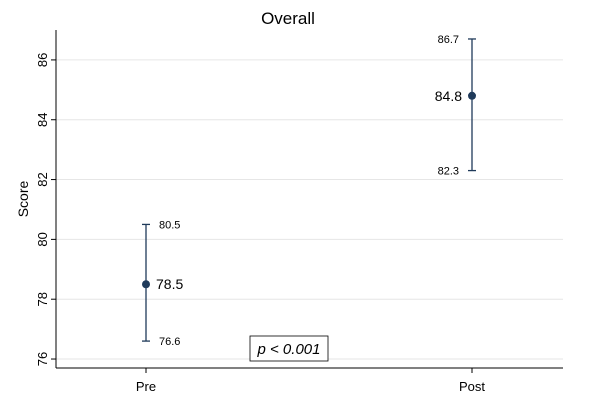 The height and width of the screenshot is (404, 590). Describe the element at coordinates (169, 342) in the screenshot. I see `ci-lower-label: 76.6` at that location.